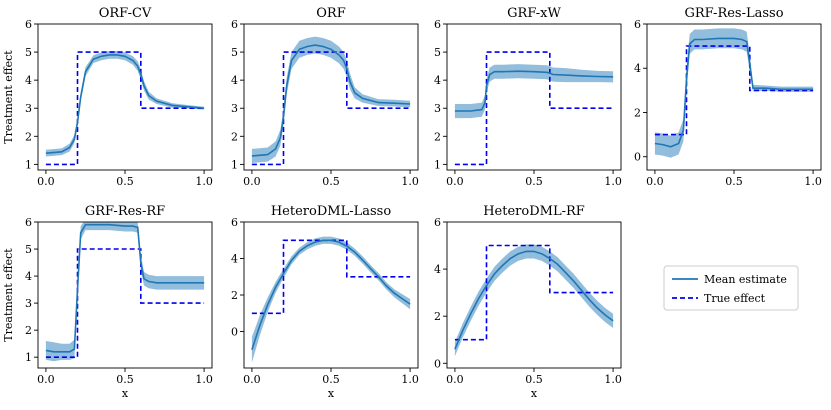 The image size is (831, 410). I want to click on axes-frame, so click(534, 97).